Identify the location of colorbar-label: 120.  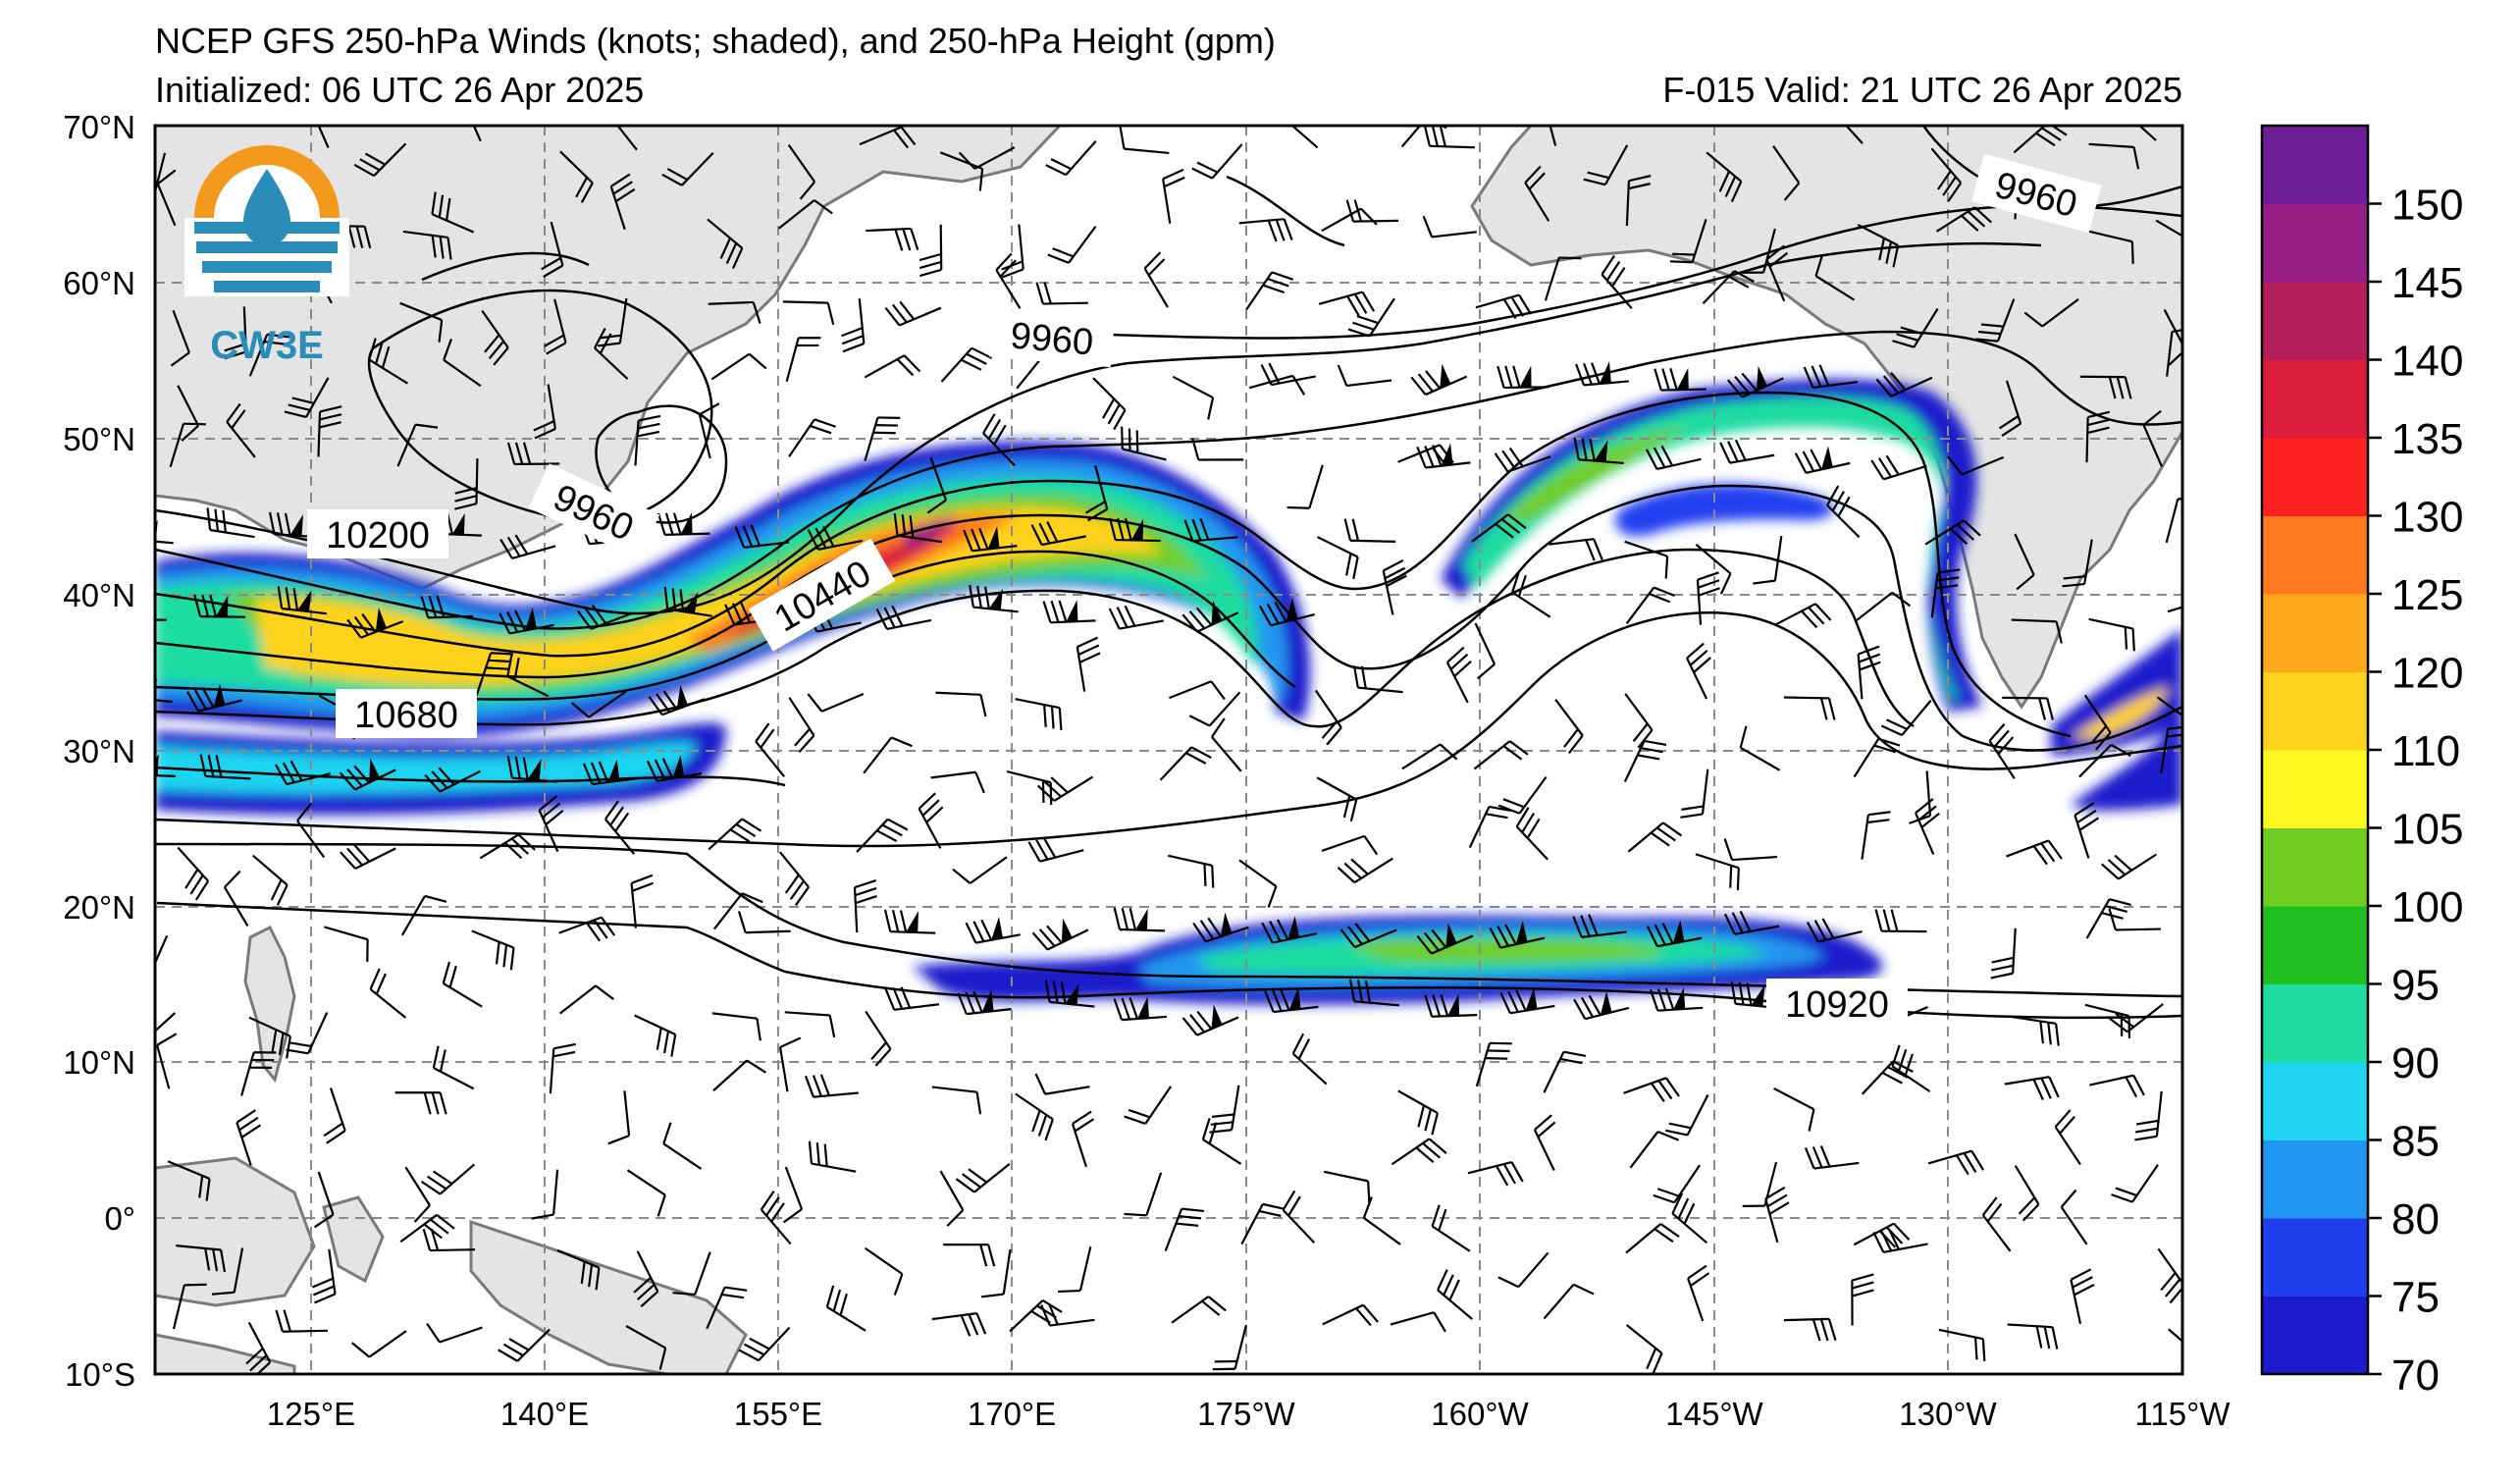
(2427, 674).